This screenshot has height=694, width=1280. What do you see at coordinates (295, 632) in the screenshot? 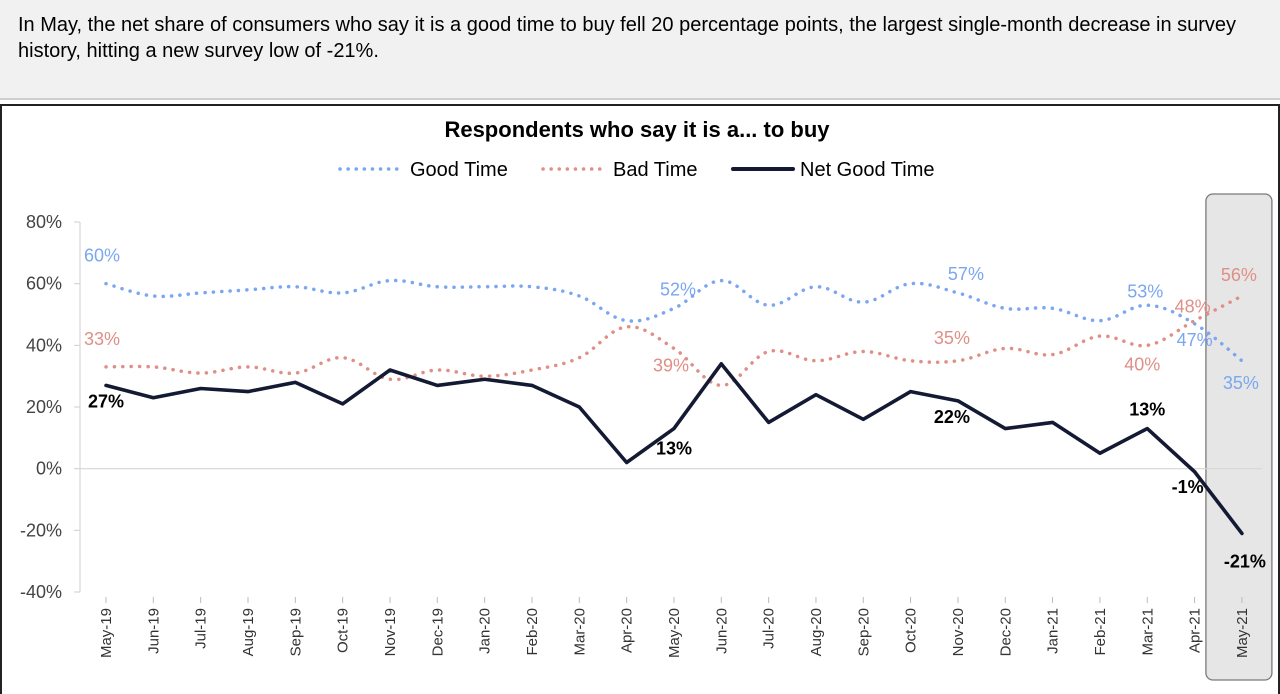
I see `x-tick-label: Sep-19` at bounding box center [295, 632].